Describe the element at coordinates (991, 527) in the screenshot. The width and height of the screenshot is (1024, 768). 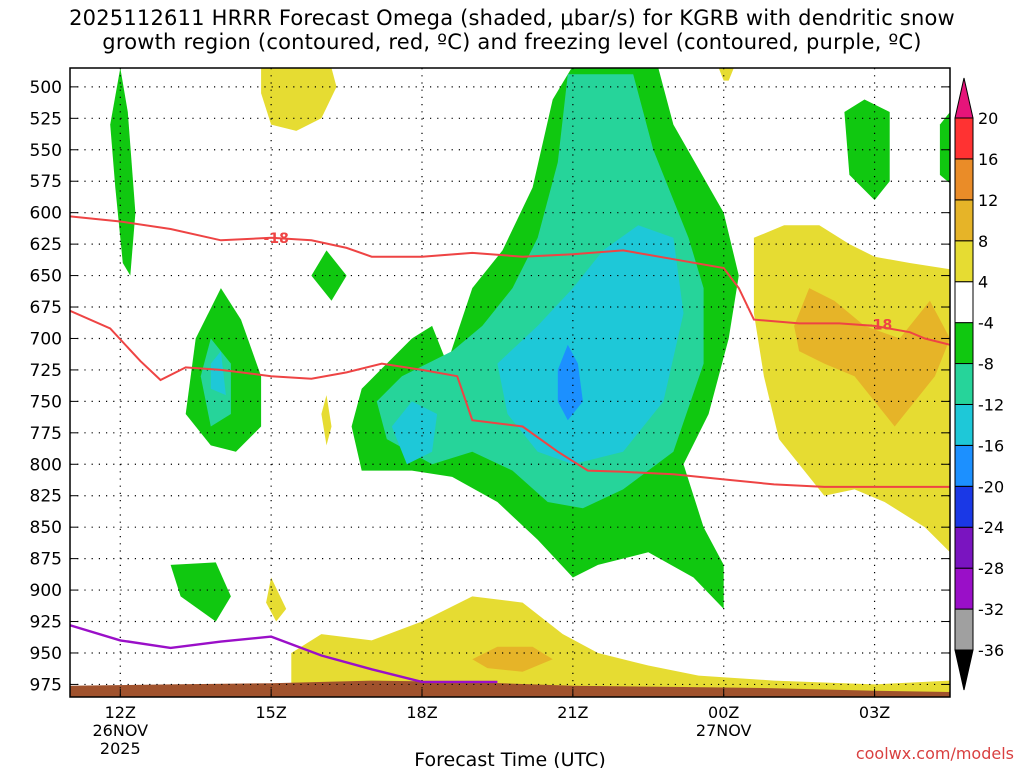
I see `colorbar-label--24: -24` at that location.